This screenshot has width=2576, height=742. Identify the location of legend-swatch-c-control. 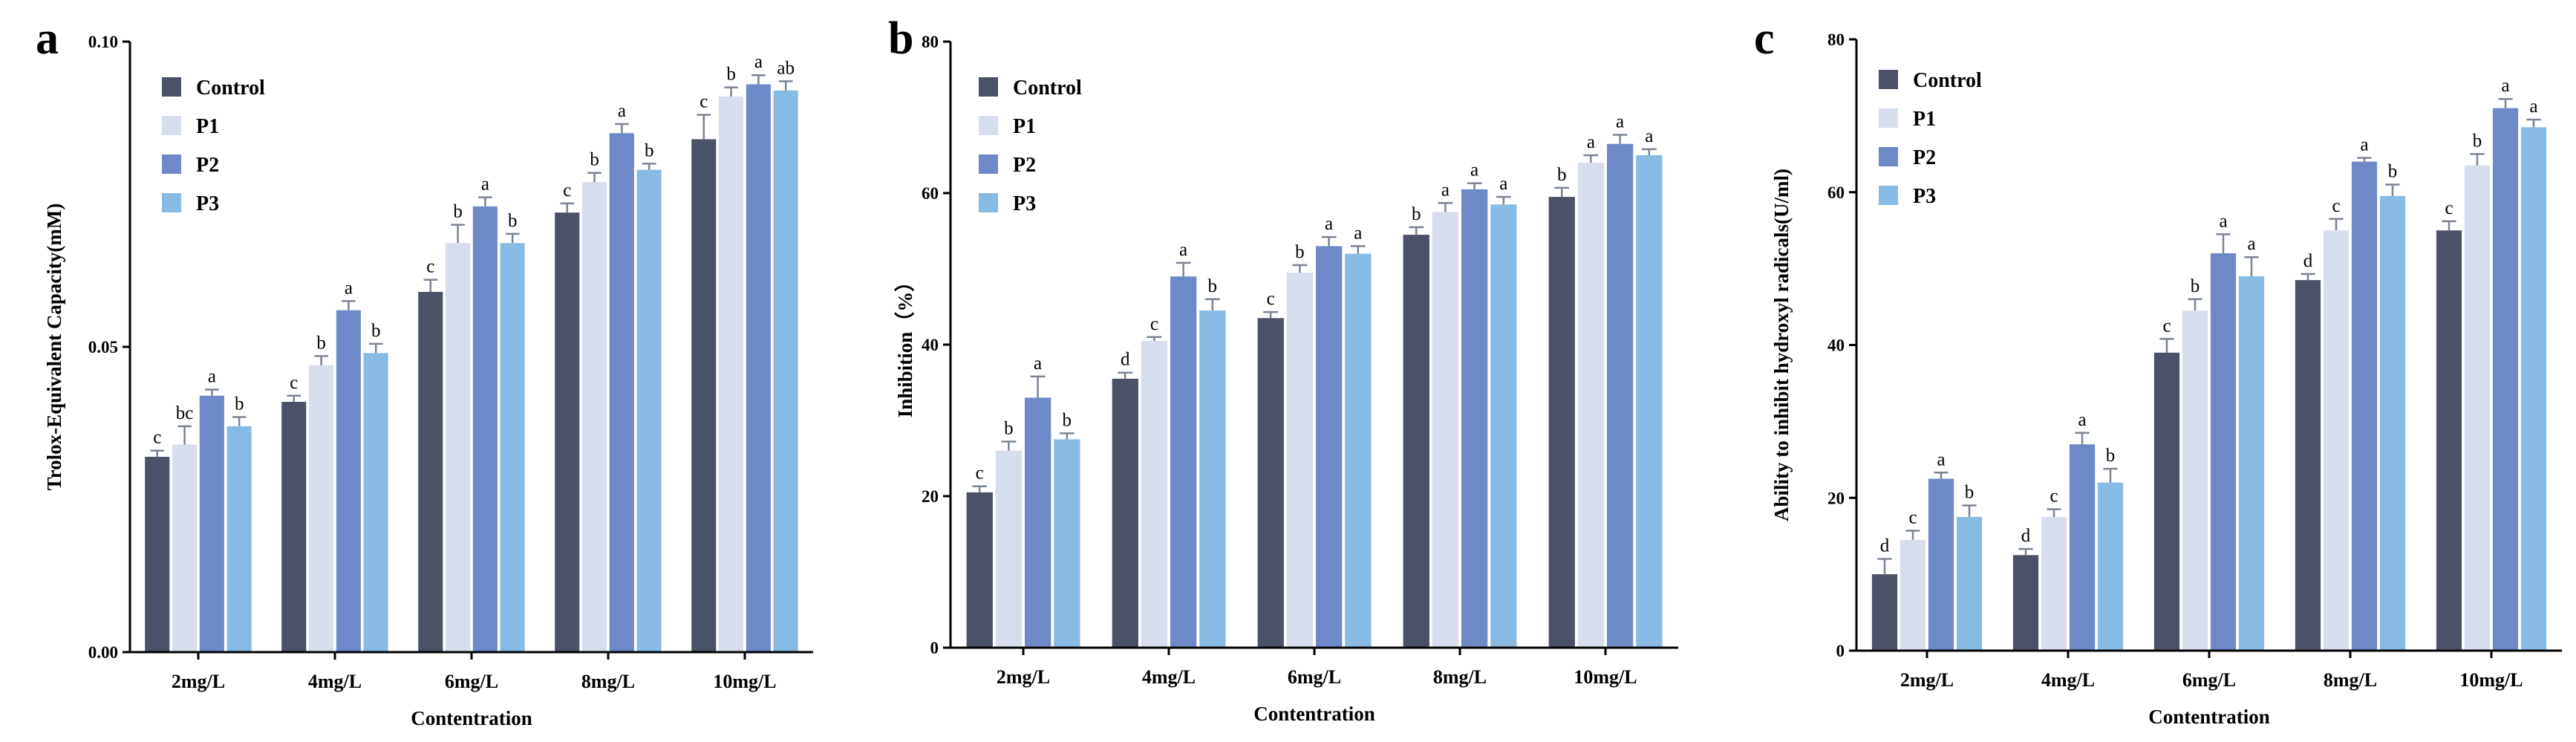
(1888, 80).